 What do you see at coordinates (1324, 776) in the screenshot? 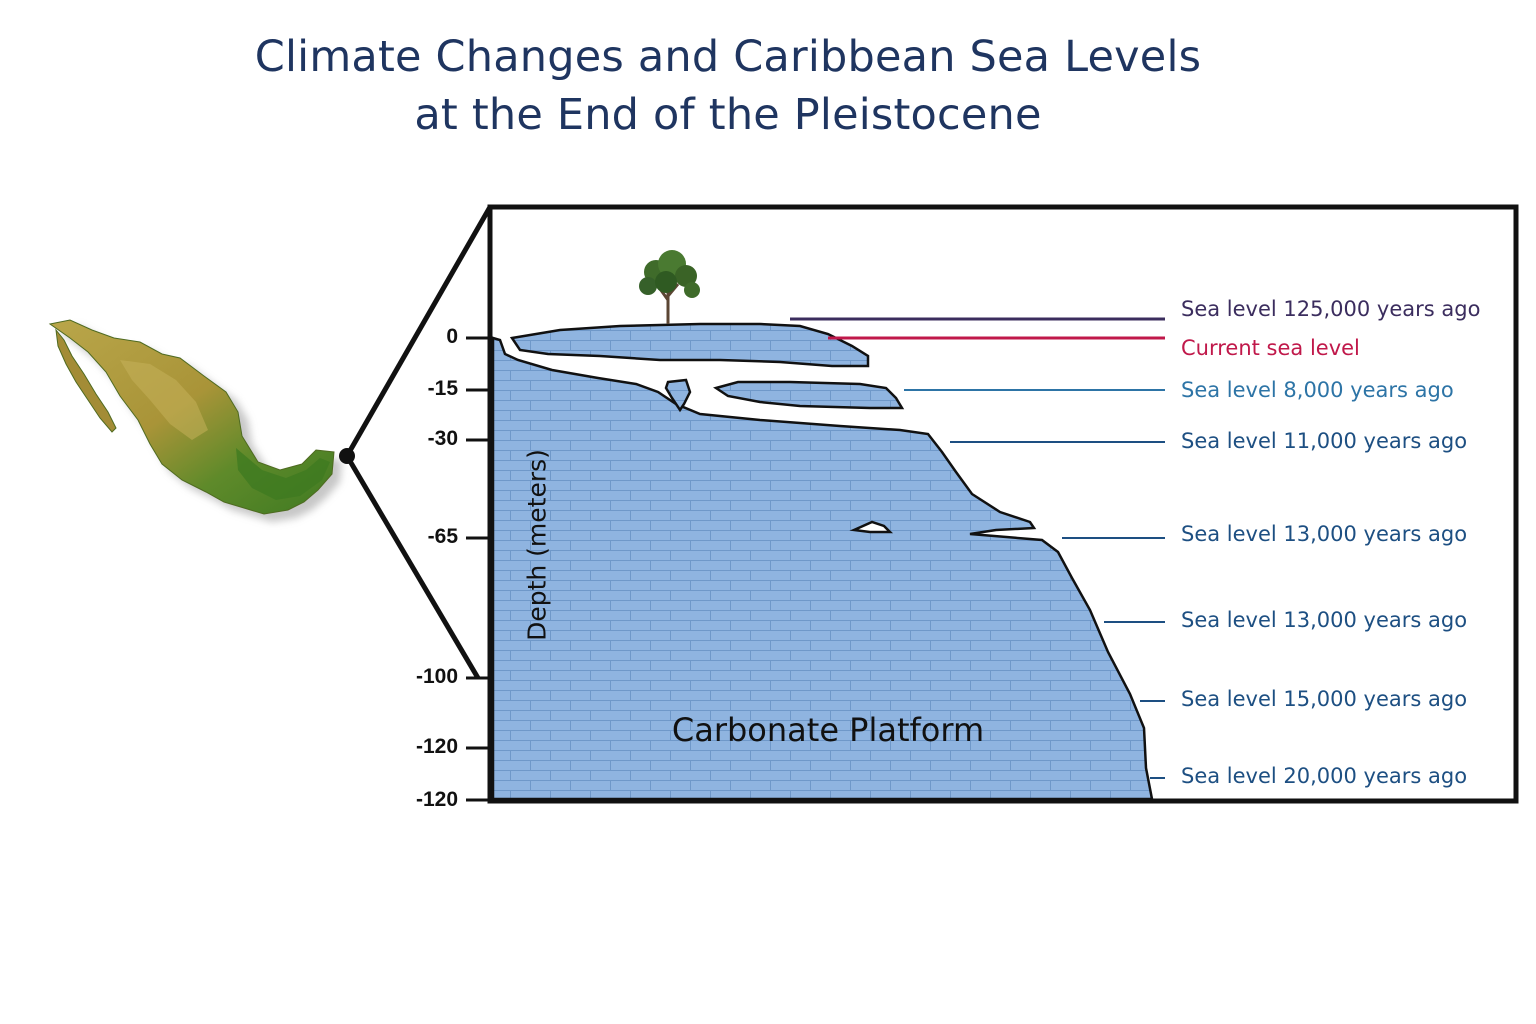
I see `sea-level-label: Sea level 20,000 years ago` at bounding box center [1324, 776].